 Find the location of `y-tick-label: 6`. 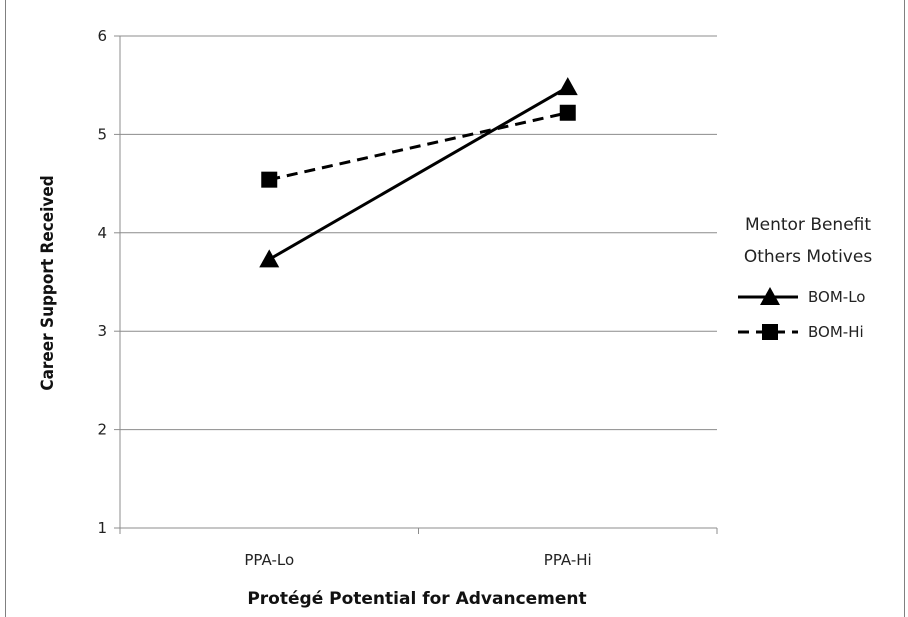

y-tick-label: 6 is located at coordinates (102, 36).